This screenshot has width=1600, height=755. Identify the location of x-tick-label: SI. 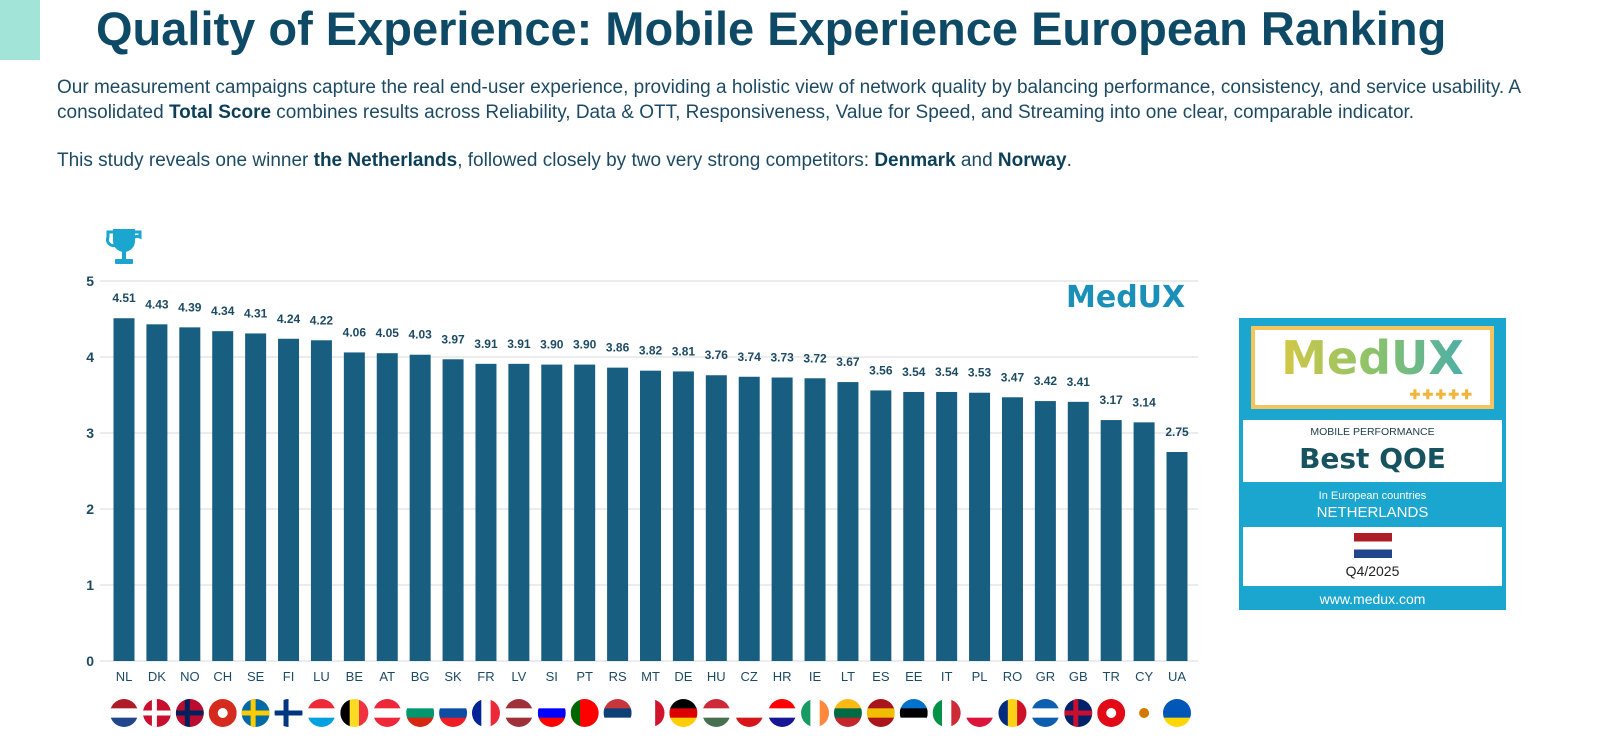
(552, 676).